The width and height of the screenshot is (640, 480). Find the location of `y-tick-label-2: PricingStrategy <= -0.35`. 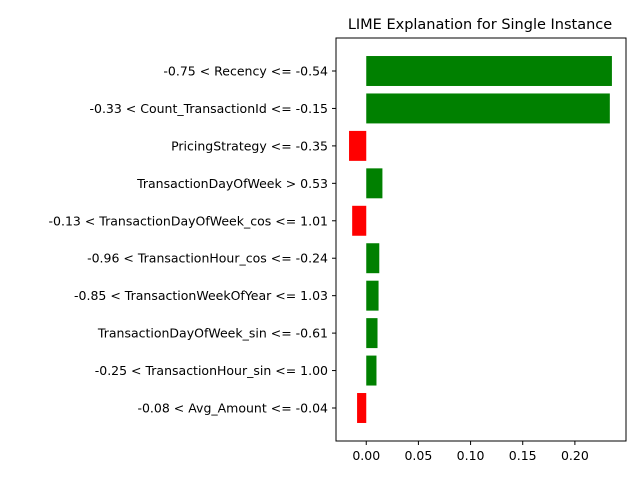

y-tick-label-2: PricingStrategy <= -0.35 is located at coordinates (249, 145).